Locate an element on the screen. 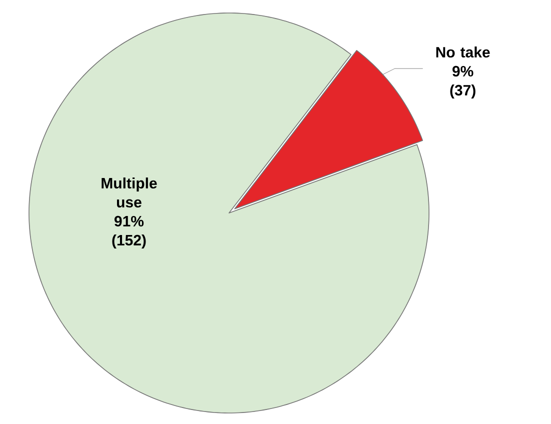 This screenshot has height=424, width=551. slice-label: No take is located at coordinates (463, 52).